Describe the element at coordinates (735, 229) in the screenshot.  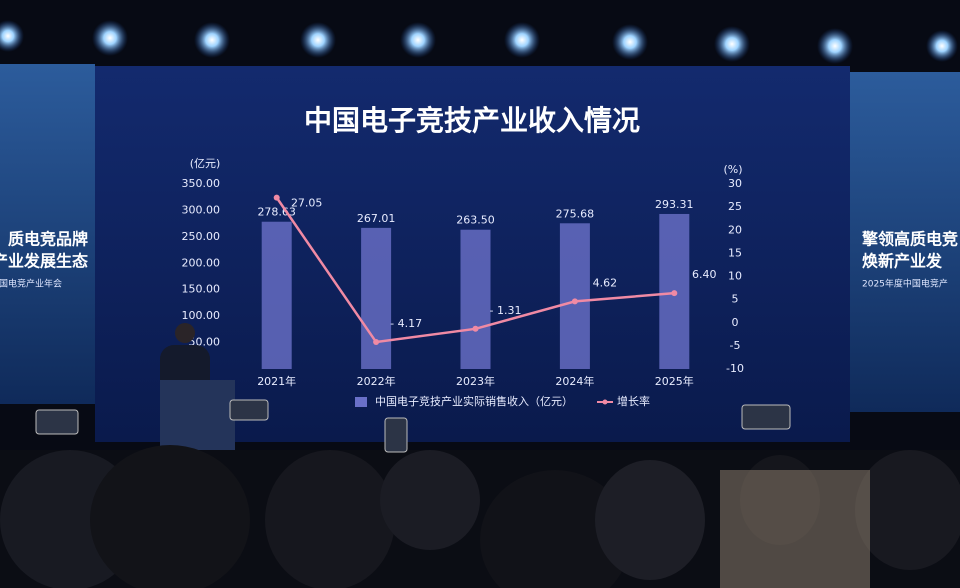
I see `y2-tick-label: 20` at that location.